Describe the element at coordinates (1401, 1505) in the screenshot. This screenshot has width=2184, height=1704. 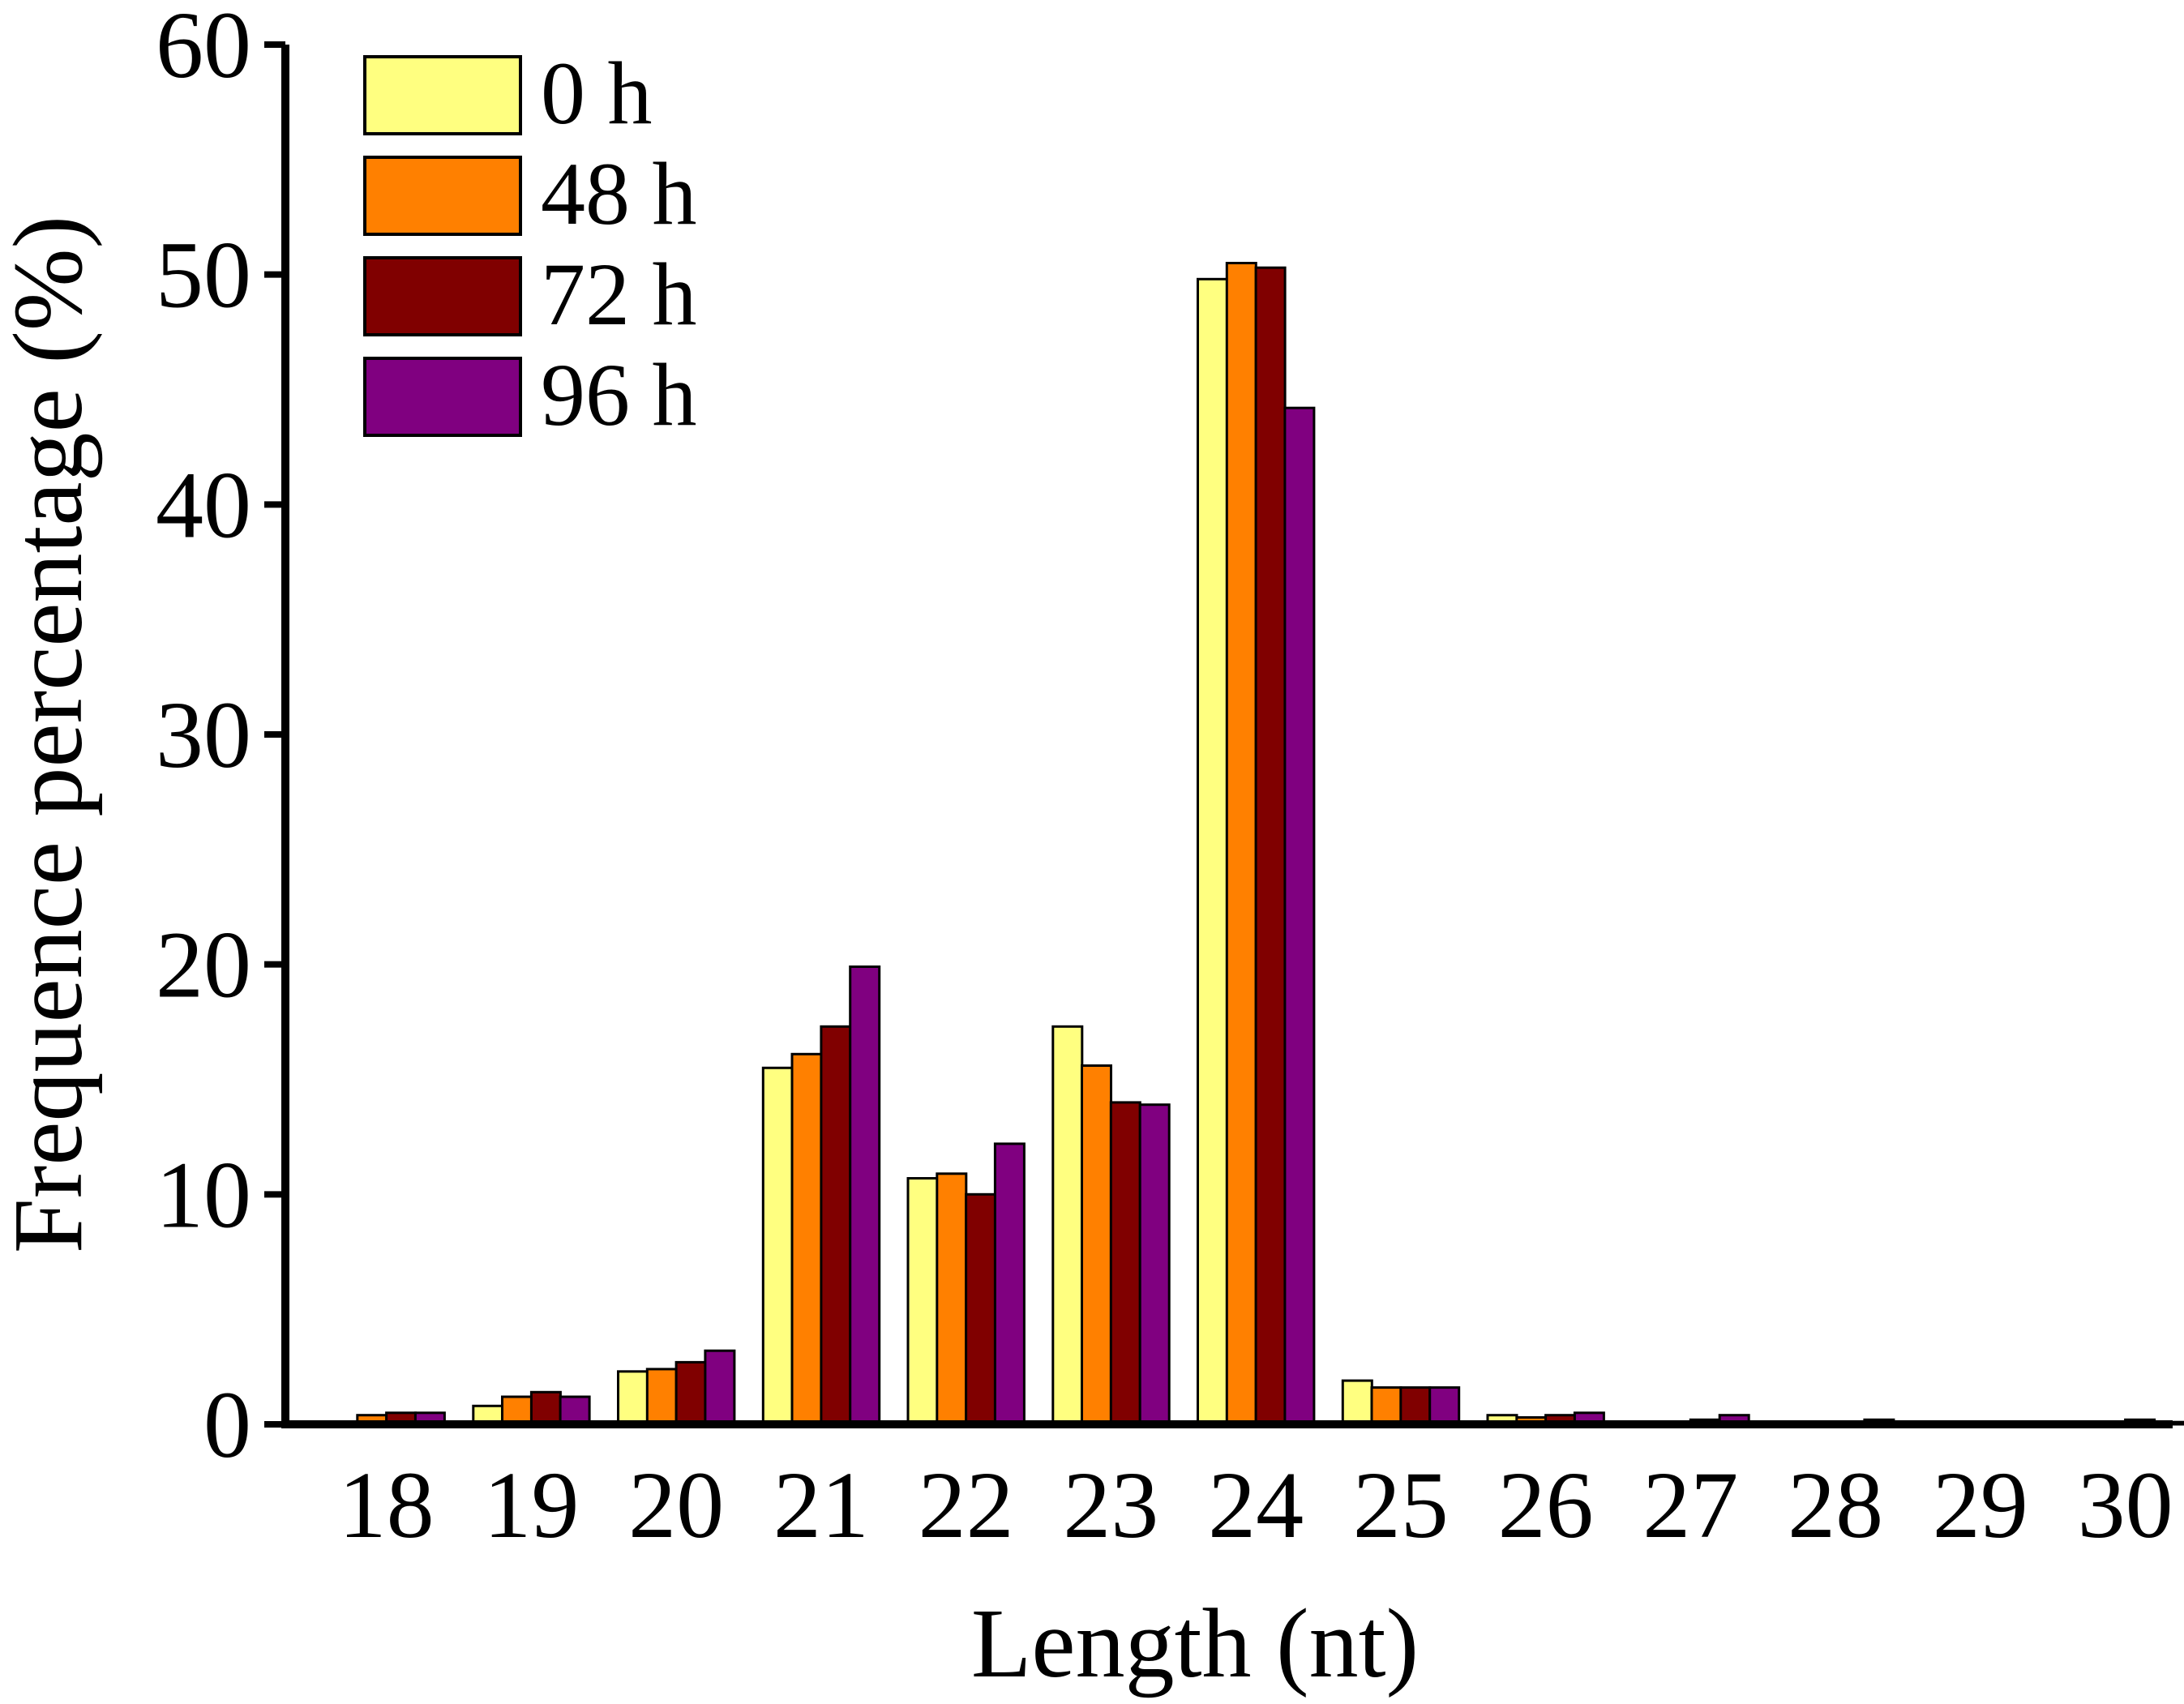
I see `x-tick-label: 25` at that location.